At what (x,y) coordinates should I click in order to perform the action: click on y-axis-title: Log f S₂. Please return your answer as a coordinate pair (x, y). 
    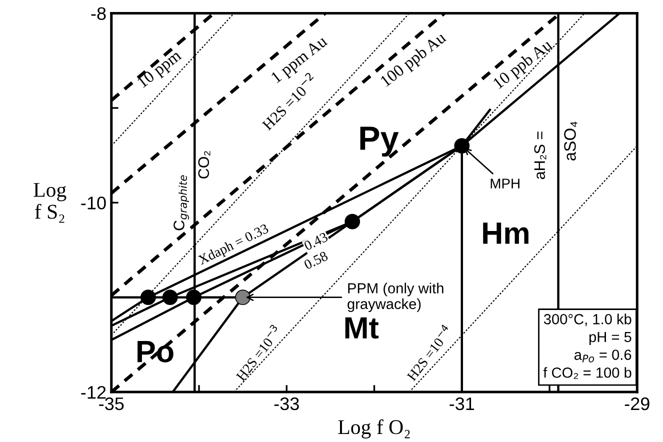
    Looking at the image, I should click on (50, 203).